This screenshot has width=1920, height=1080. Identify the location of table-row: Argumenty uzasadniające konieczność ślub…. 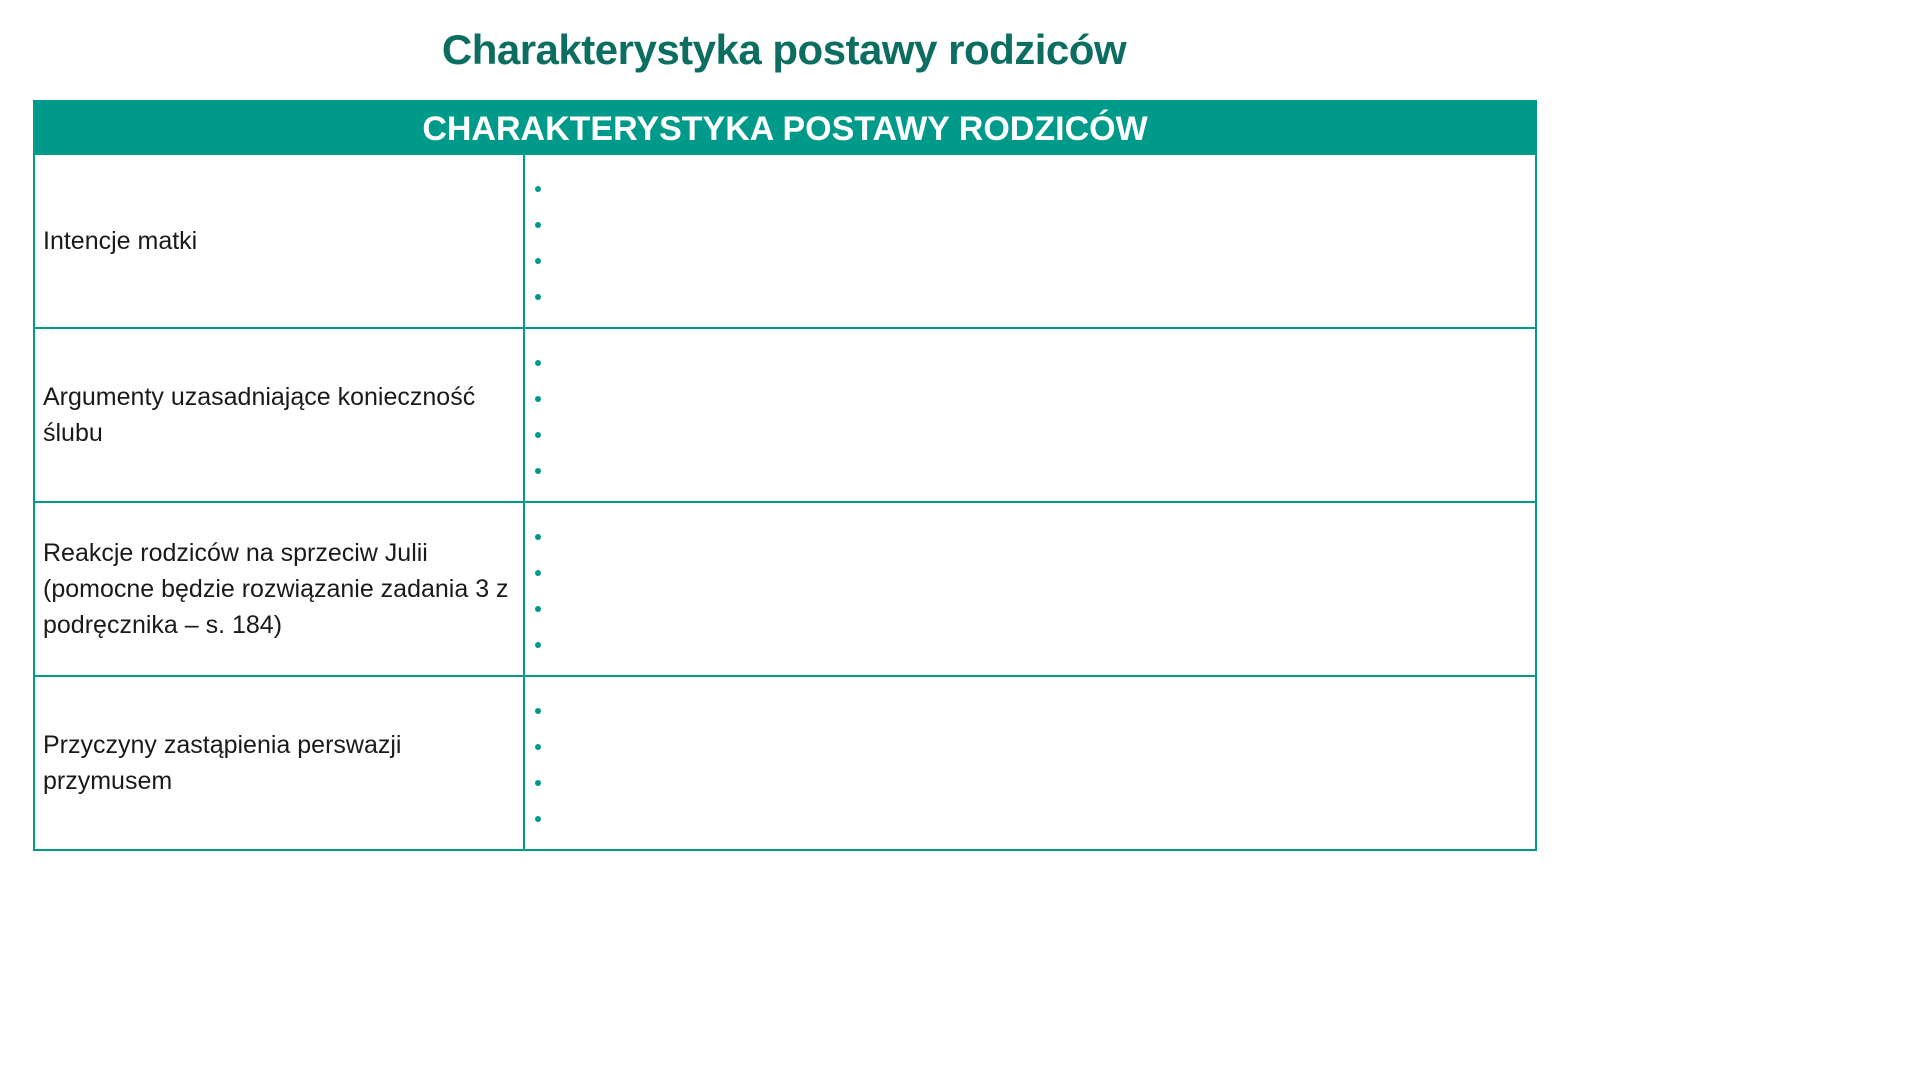
(785, 414).